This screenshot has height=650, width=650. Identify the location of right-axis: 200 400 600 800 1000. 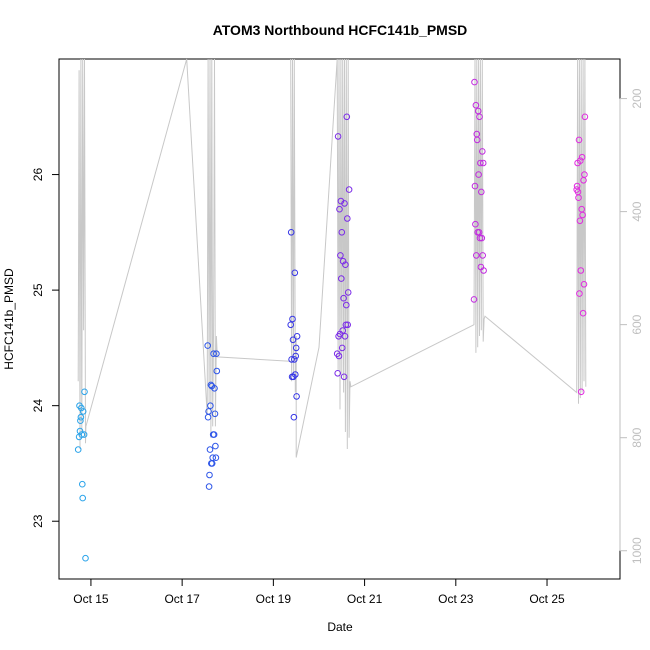
(631, 326).